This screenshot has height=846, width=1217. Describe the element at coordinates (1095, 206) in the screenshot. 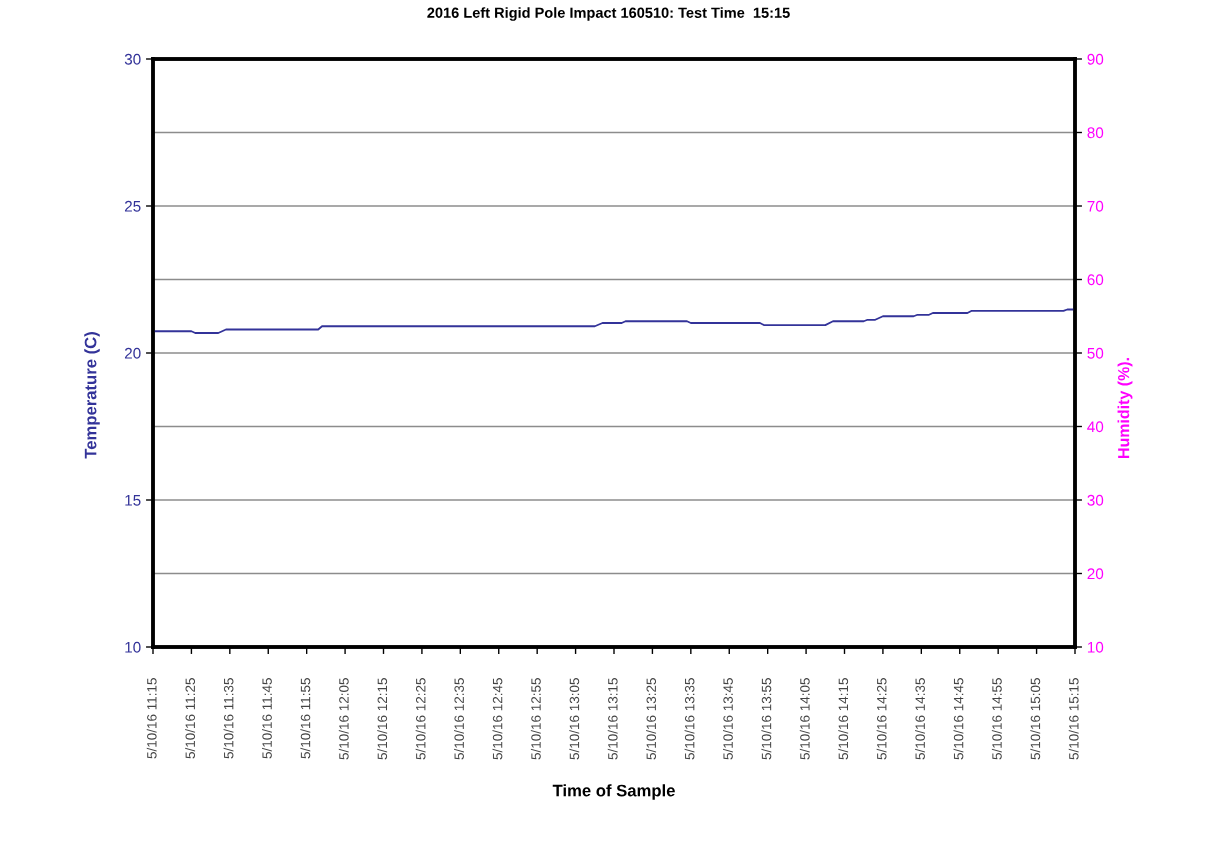

I see `y2-tick-label: 70` at that location.